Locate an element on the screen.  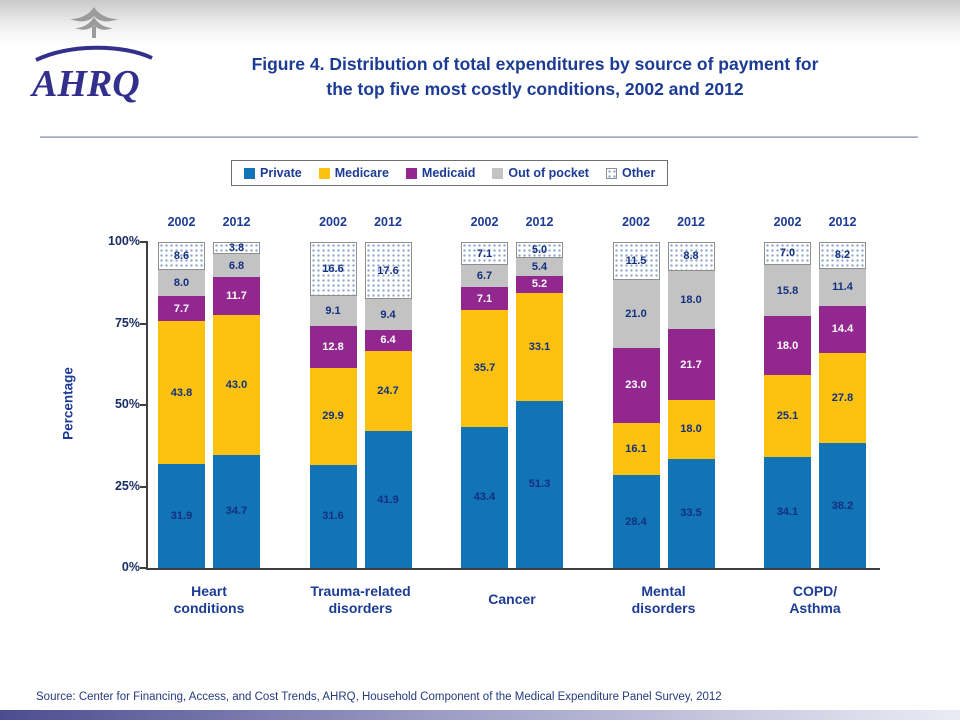
segment-medicaid: 12.8 is located at coordinates (333, 346).